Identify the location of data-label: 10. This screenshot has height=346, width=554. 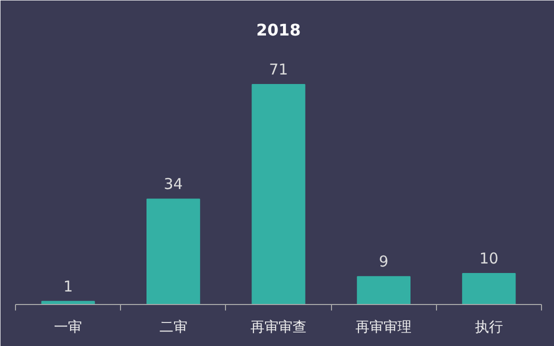
(488, 259).